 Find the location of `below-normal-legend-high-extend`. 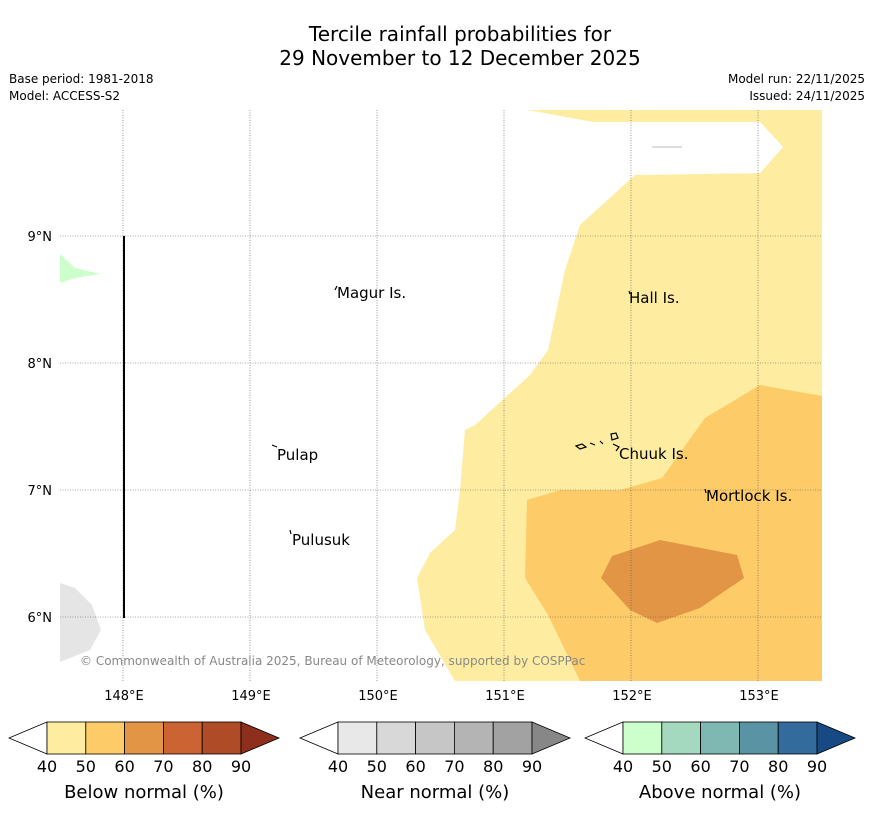

below-normal-legend-high-extend is located at coordinates (260, 738).